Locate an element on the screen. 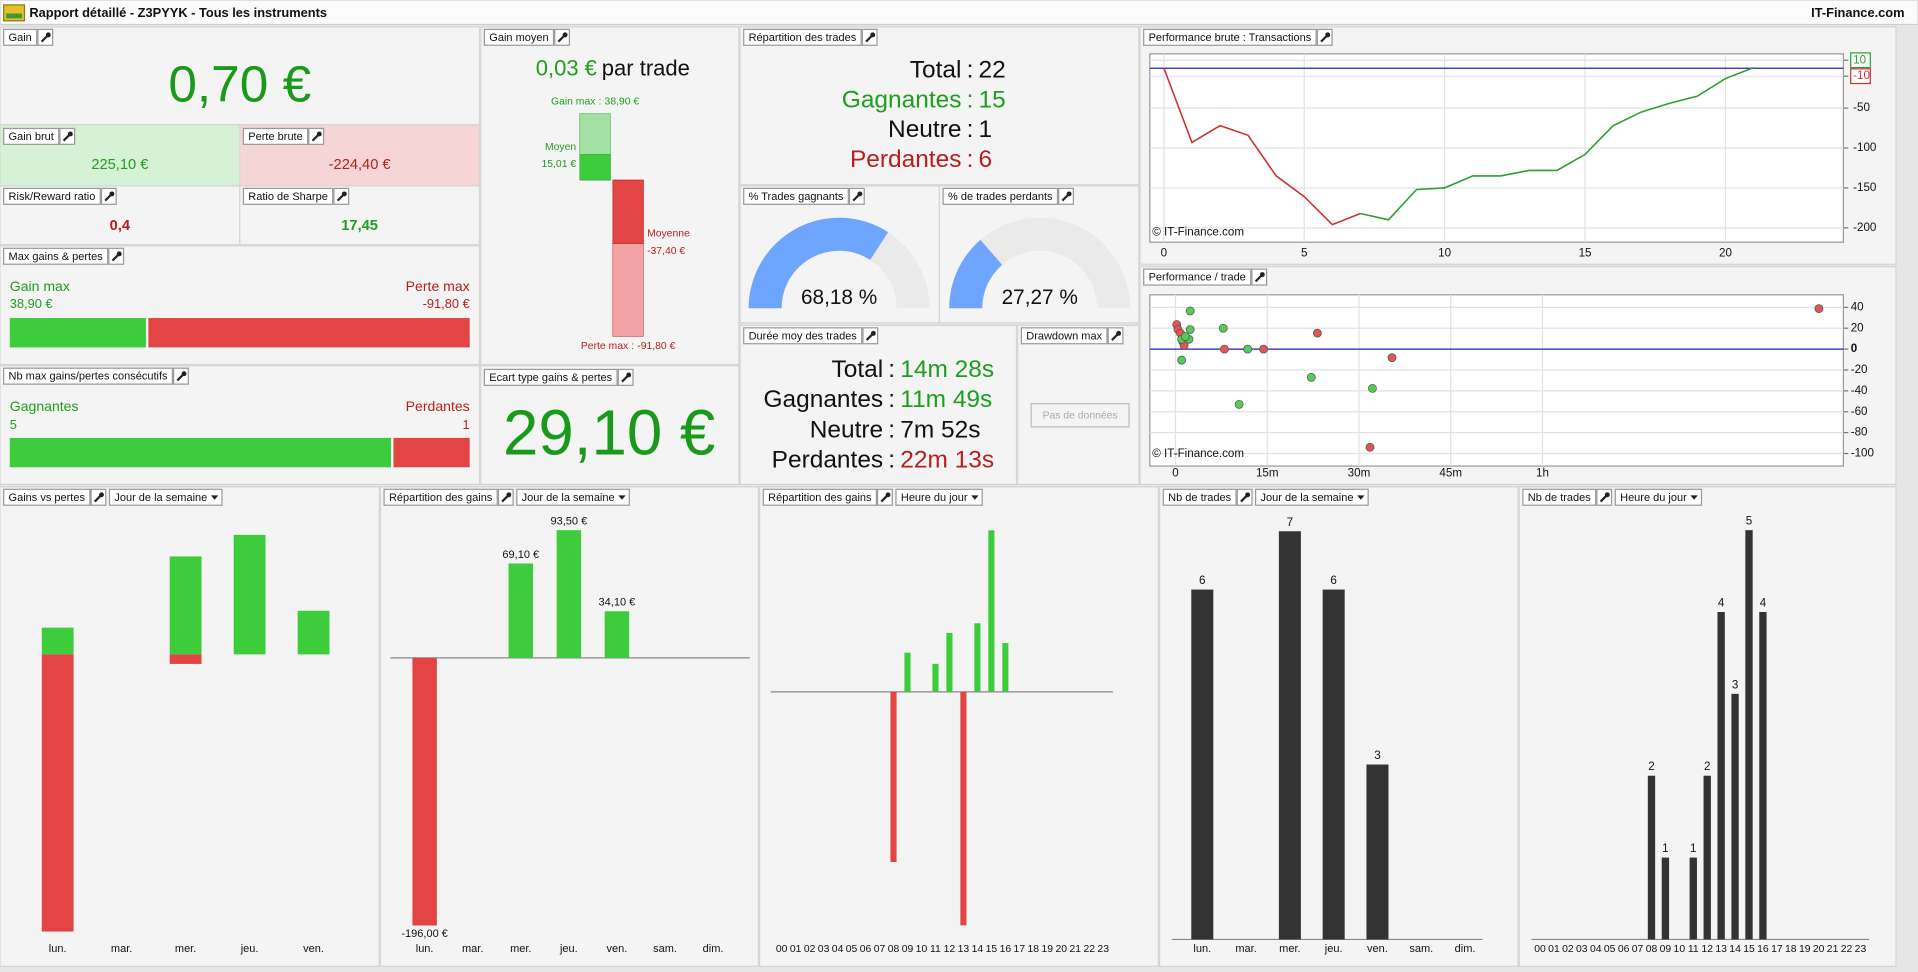  panel-title: Perte brute is located at coordinates (275, 137).